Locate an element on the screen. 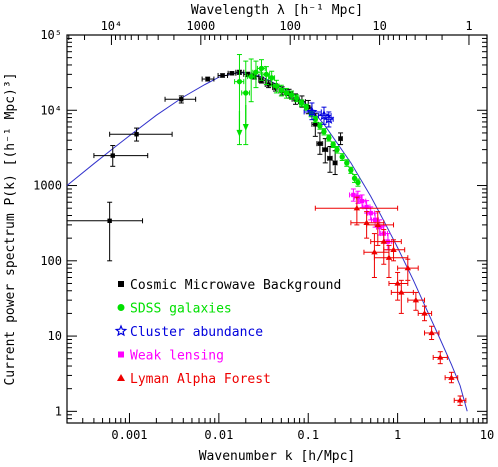  legend-label: SDSS galaxies is located at coordinates (181, 309).